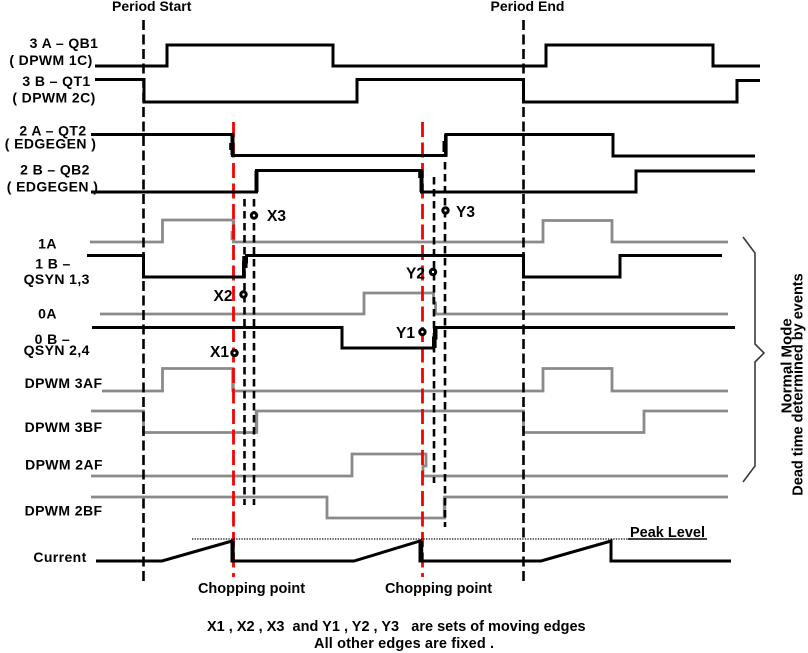 Image resolution: width=808 pixels, height=653 pixels. What do you see at coordinates (64, 427) in the screenshot?
I see `svg-text: DPWM 3BF` at bounding box center [64, 427].